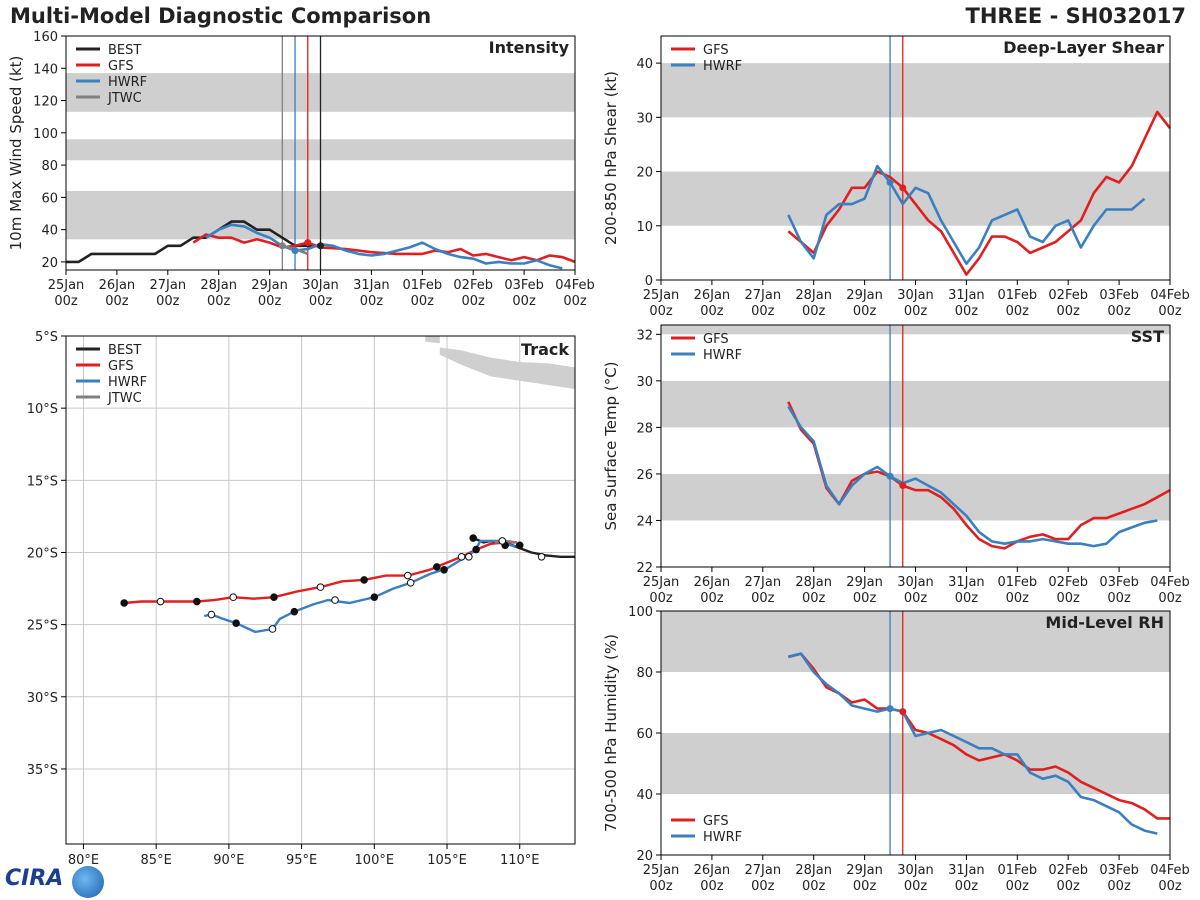 This screenshot has width=1200, height=900. What do you see at coordinates (1068, 870) in the screenshot?
I see `rh-xtick-date: 02Feb` at bounding box center [1068, 870].